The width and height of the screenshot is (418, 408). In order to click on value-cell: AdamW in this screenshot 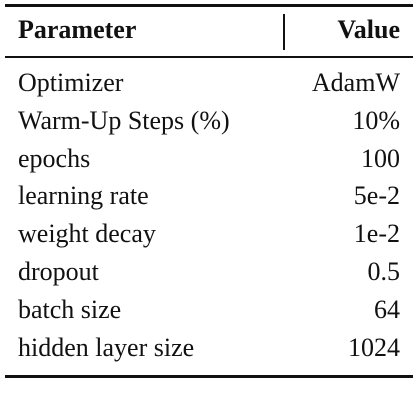, I will do `click(355, 82)`.